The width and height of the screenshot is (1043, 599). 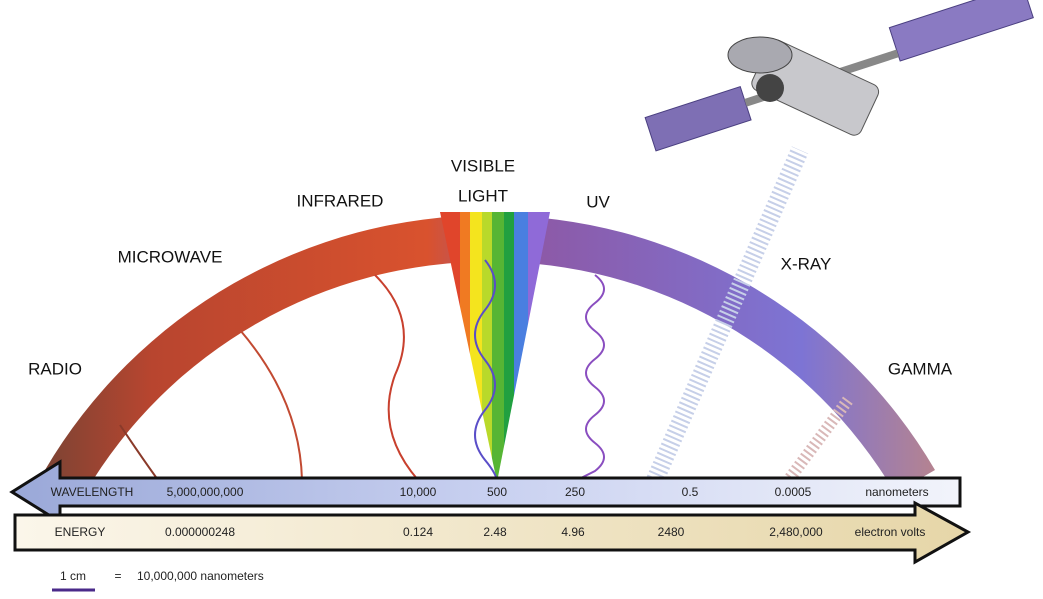 What do you see at coordinates (497, 492) in the screenshot?
I see `wavelength-value: 500` at bounding box center [497, 492].